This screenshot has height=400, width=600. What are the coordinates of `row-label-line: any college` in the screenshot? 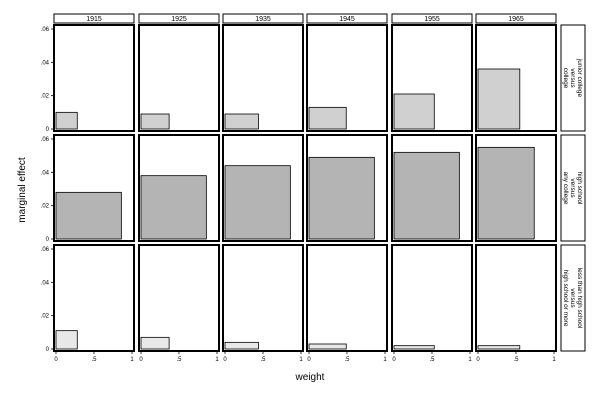 It's located at (565, 188).